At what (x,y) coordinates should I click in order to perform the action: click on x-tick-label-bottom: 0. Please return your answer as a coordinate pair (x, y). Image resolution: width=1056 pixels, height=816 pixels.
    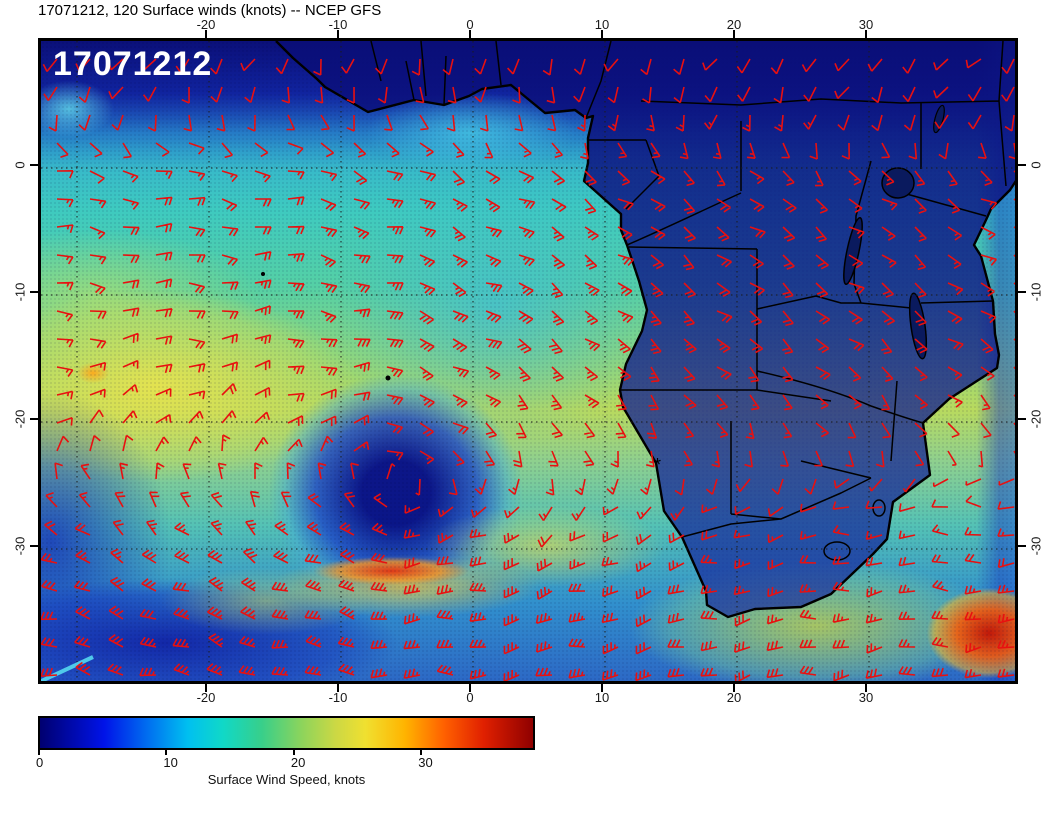
    Looking at the image, I should click on (470, 697).